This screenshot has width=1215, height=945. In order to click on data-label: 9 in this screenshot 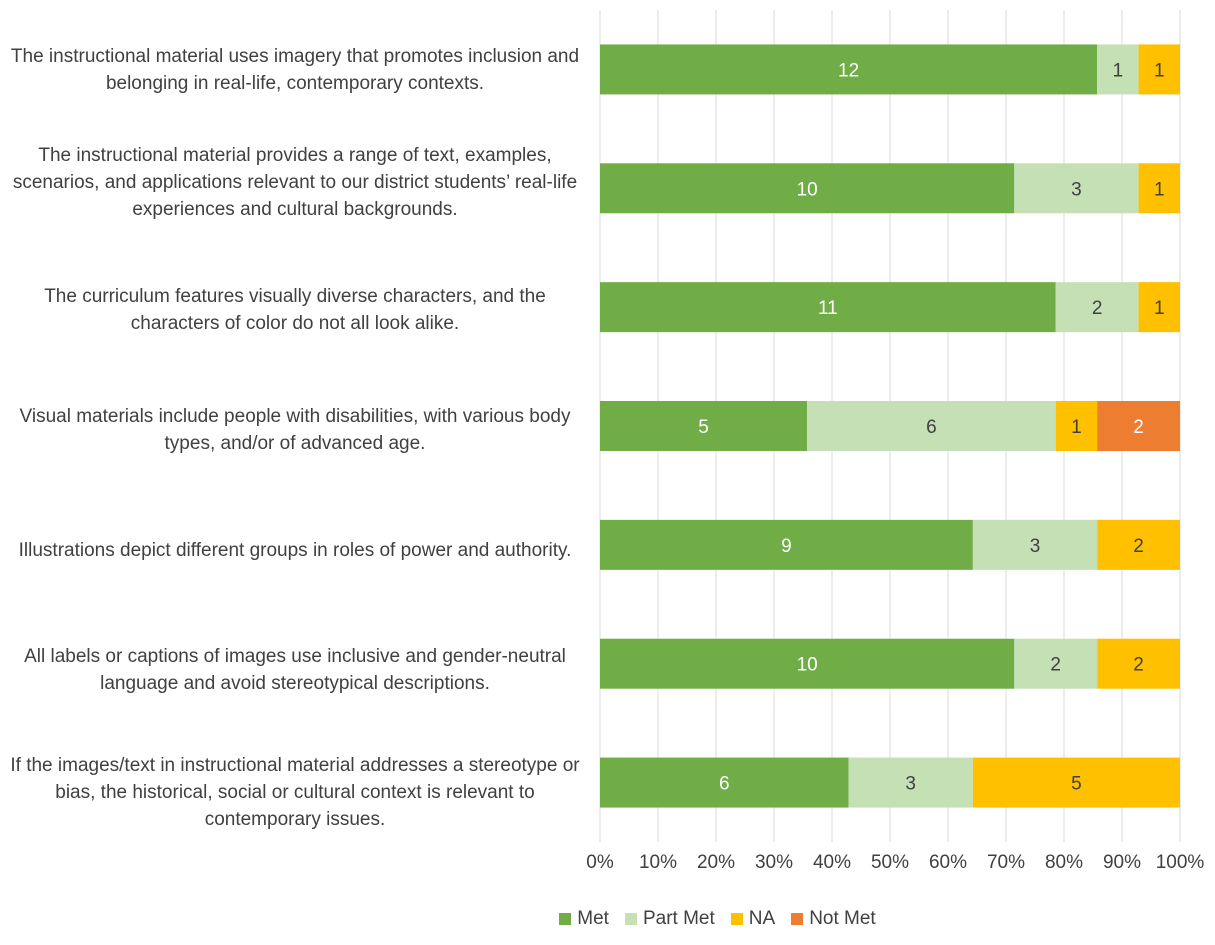, I will do `click(786, 546)`.